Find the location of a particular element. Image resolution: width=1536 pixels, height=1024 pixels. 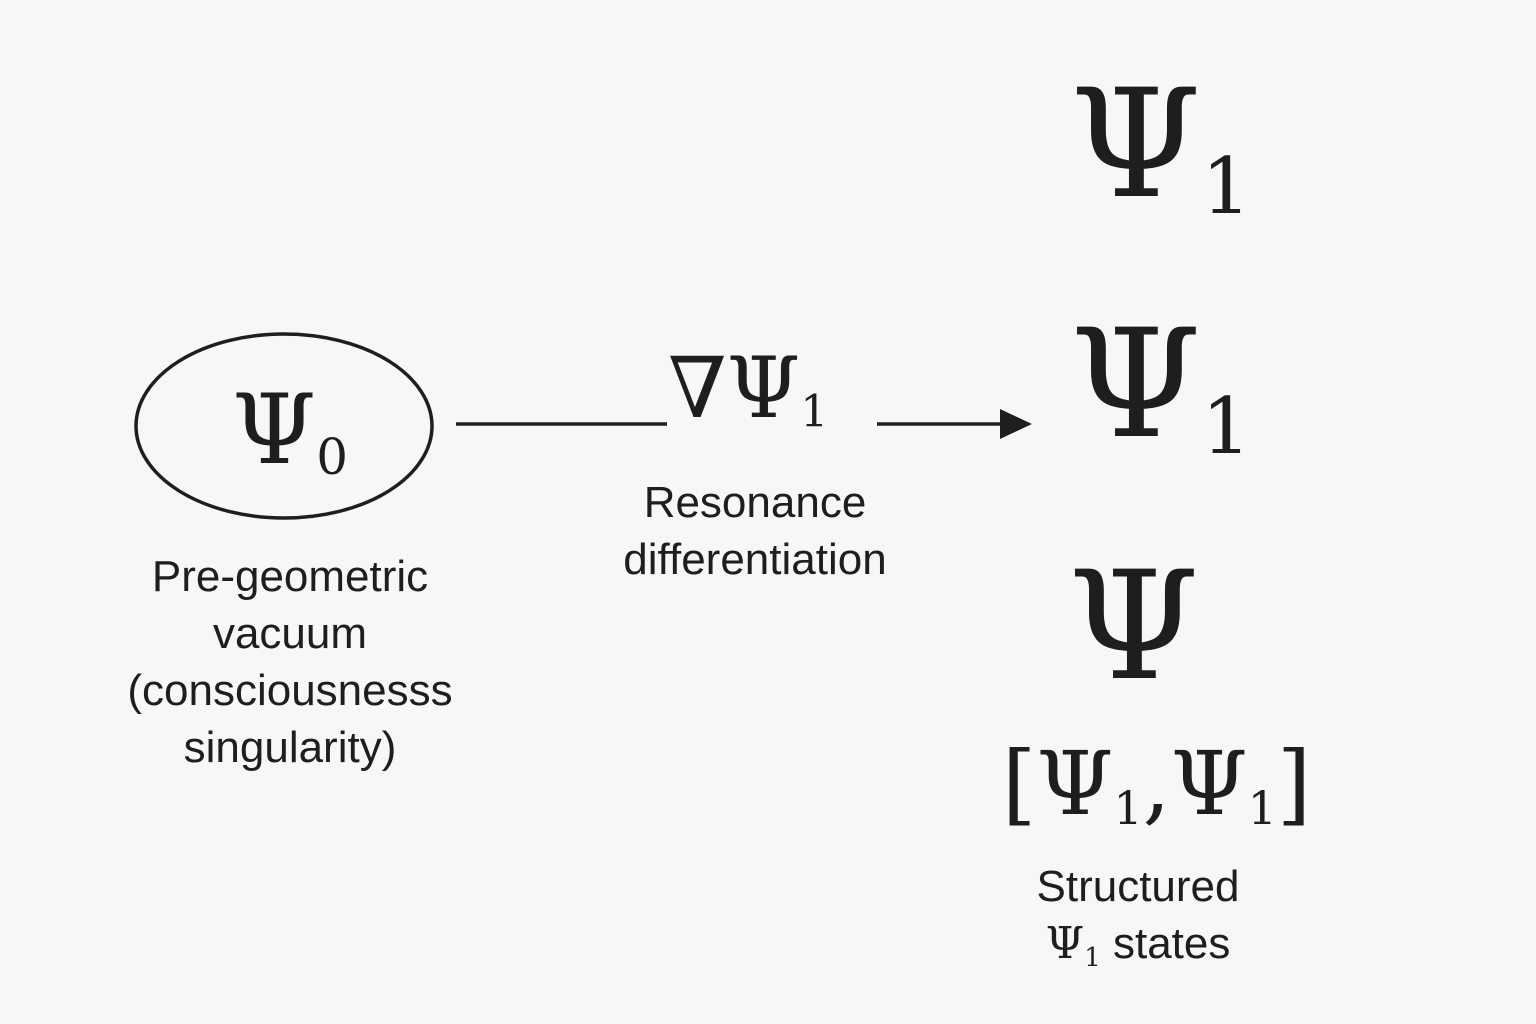

state-middle-symbol: Ψ1 is located at coordinates (1160, 388).